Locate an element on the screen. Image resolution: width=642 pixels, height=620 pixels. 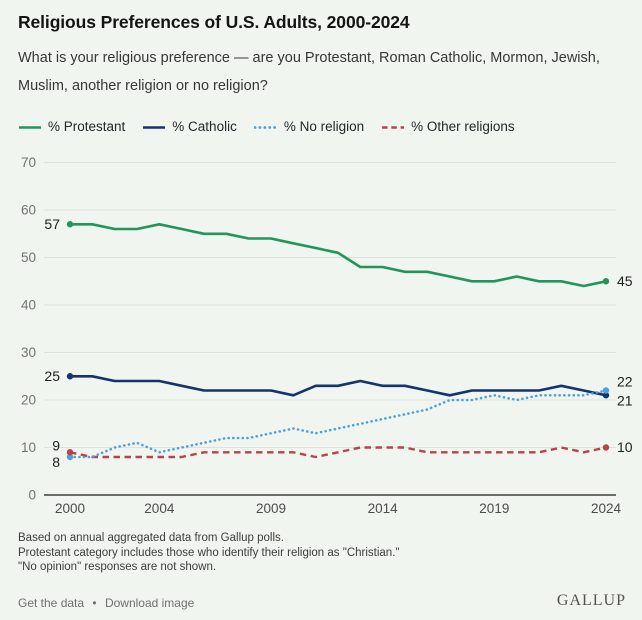
end-value-label: 10 is located at coordinates (625, 447).